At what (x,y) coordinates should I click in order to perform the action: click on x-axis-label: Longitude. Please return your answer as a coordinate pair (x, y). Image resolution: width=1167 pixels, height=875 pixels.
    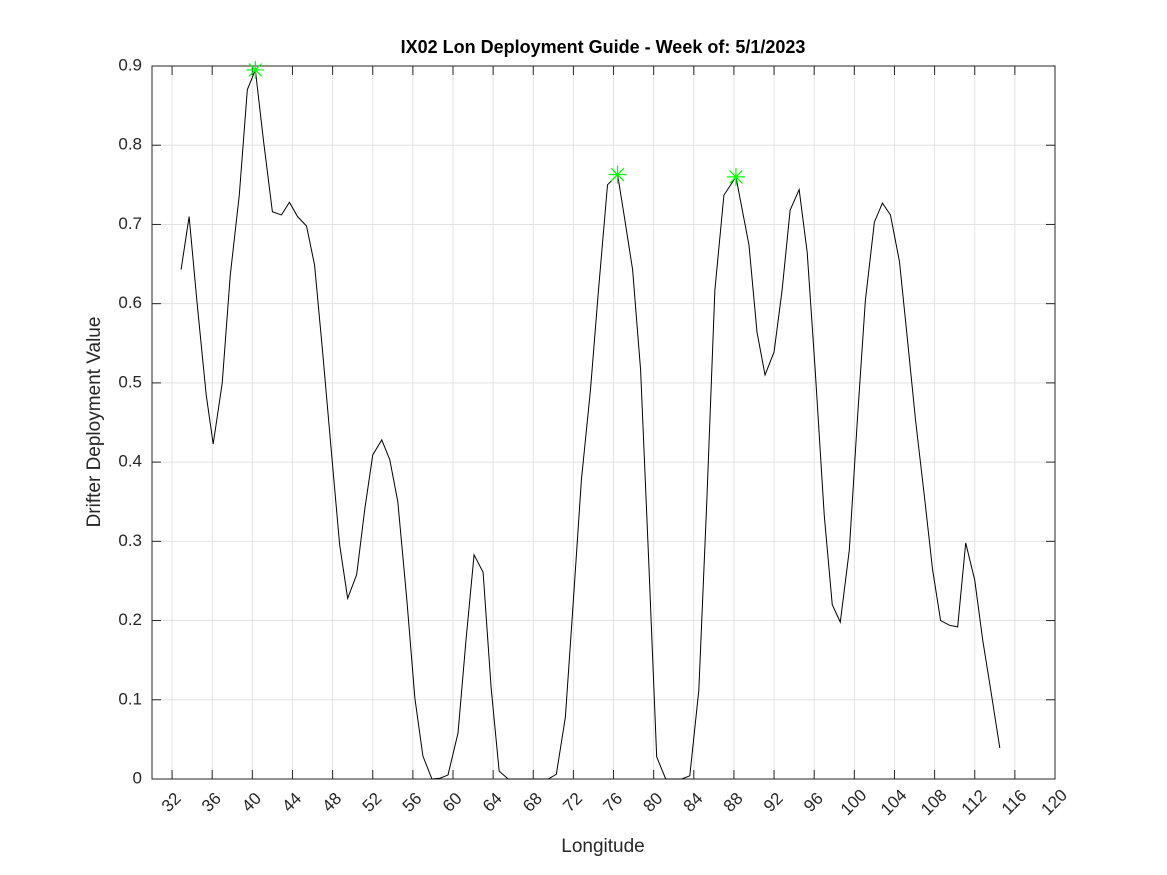
    Looking at the image, I should click on (602, 846).